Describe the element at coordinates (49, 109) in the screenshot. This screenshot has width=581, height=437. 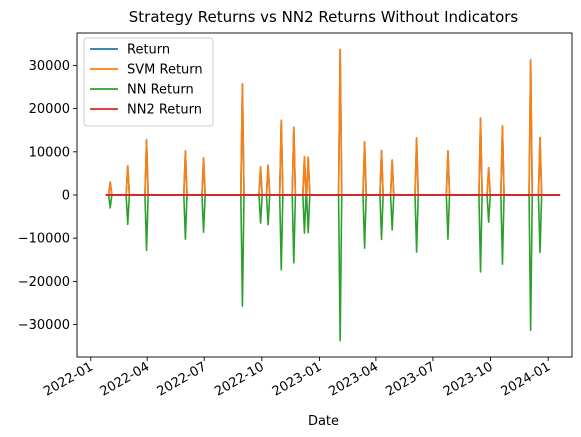
I see `y-tick-label: 20000` at that location.